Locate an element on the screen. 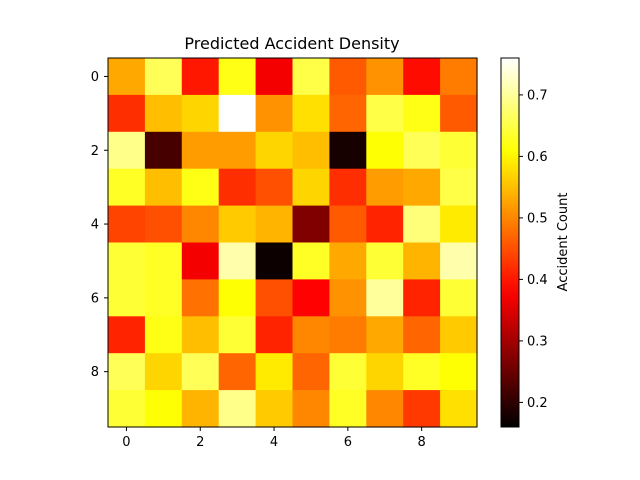  x-tick-label: 8 is located at coordinates (422, 442).